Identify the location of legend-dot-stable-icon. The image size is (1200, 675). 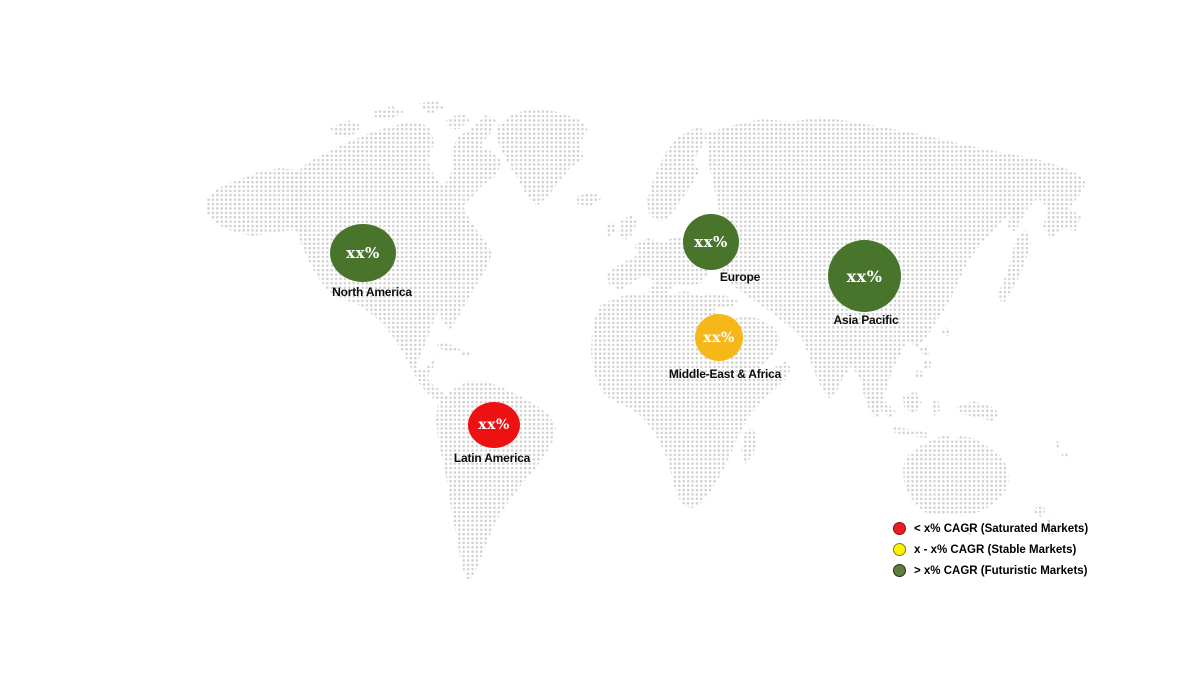
(899, 549).